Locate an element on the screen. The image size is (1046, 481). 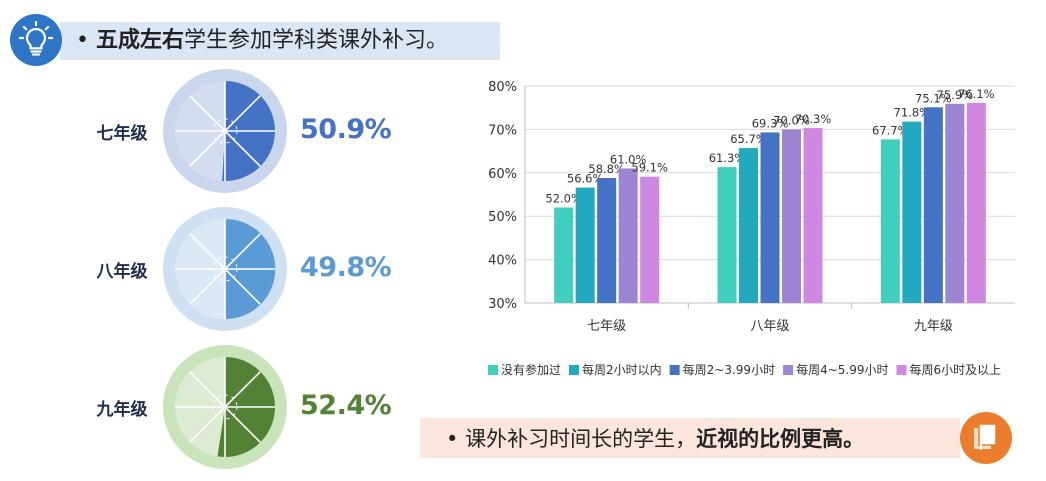
data-label: 70.3% is located at coordinates (813, 119).